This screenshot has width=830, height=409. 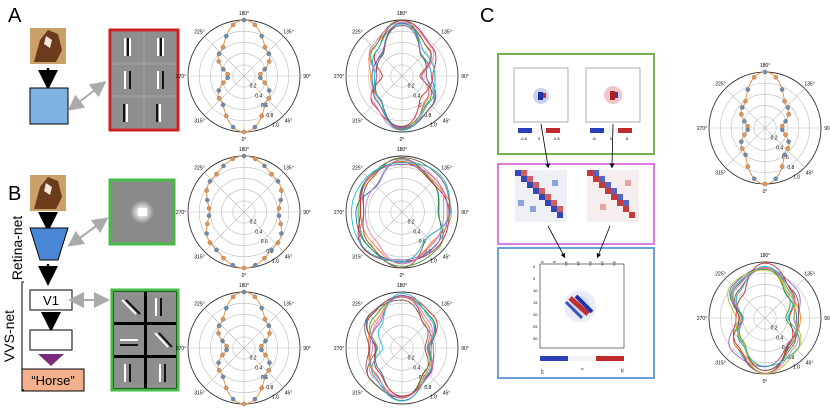 What do you see at coordinates (556, 242) in the screenshot?
I see `arrow-kernel-left-to-map` at bounding box center [556, 242].